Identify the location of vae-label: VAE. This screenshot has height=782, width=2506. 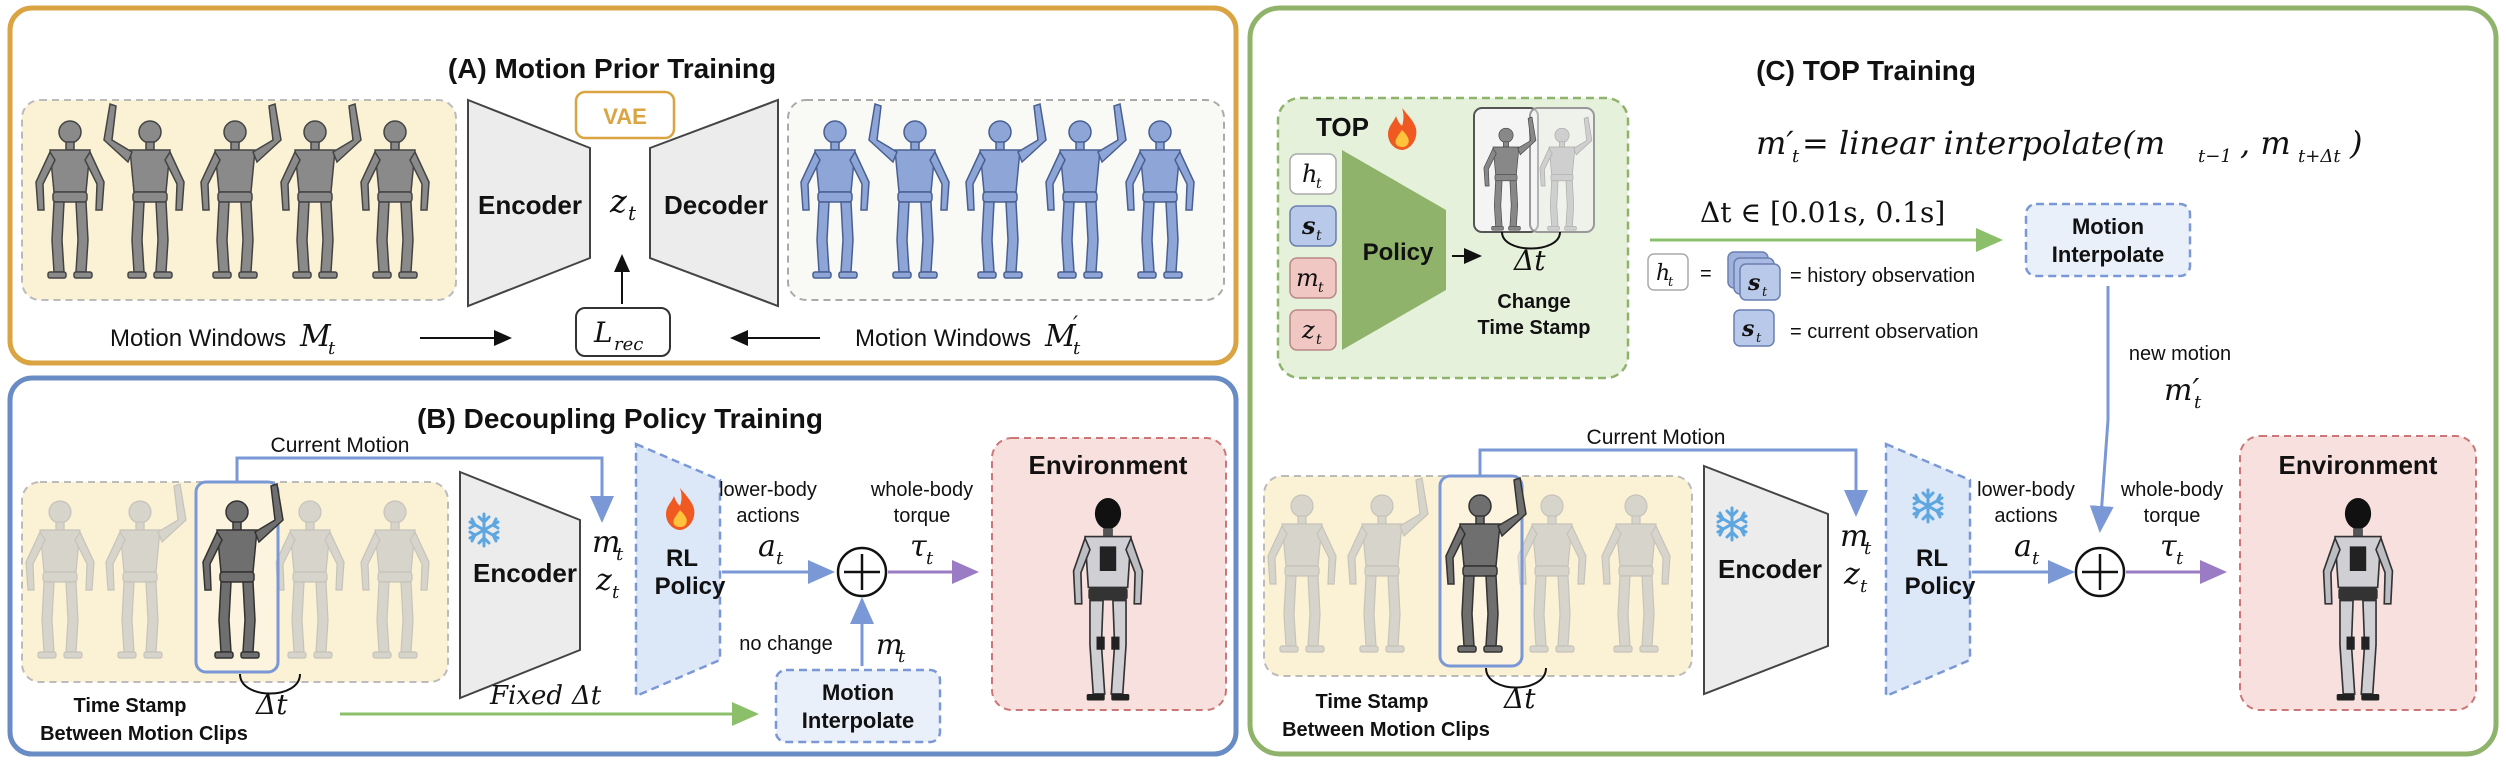
(625, 116).